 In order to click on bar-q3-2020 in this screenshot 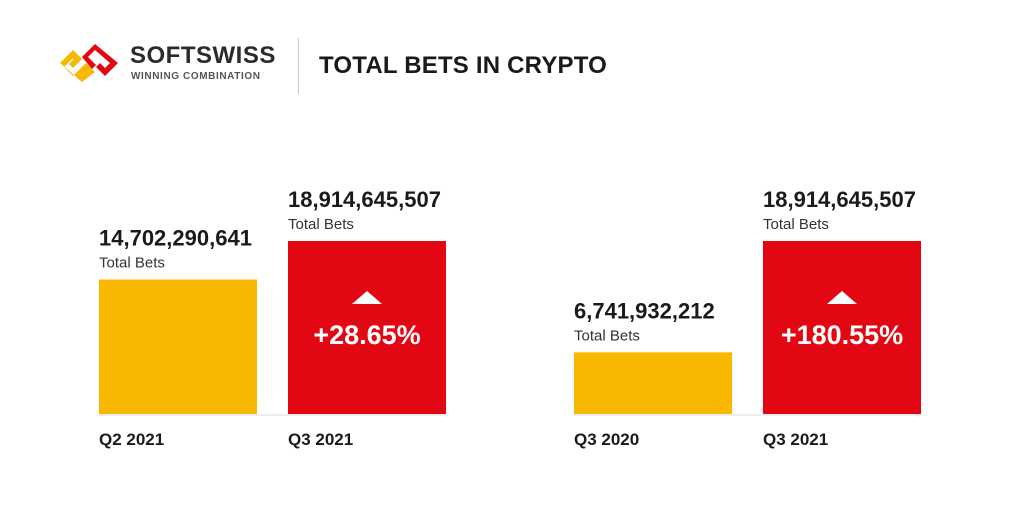, I will do `click(653, 383)`.